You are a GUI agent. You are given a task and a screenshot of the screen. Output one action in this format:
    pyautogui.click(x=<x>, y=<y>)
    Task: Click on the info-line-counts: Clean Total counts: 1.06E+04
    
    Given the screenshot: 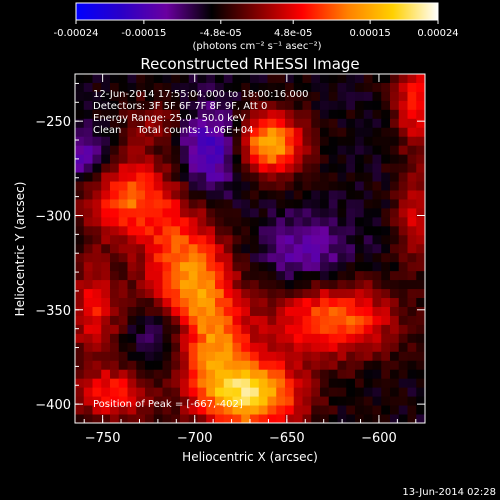 What is the action you would take?
    pyautogui.click(x=173, y=130)
    